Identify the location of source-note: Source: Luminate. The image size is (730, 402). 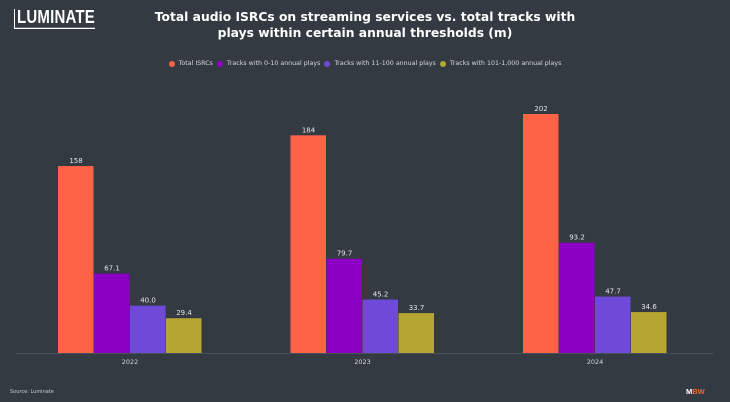
(32, 392).